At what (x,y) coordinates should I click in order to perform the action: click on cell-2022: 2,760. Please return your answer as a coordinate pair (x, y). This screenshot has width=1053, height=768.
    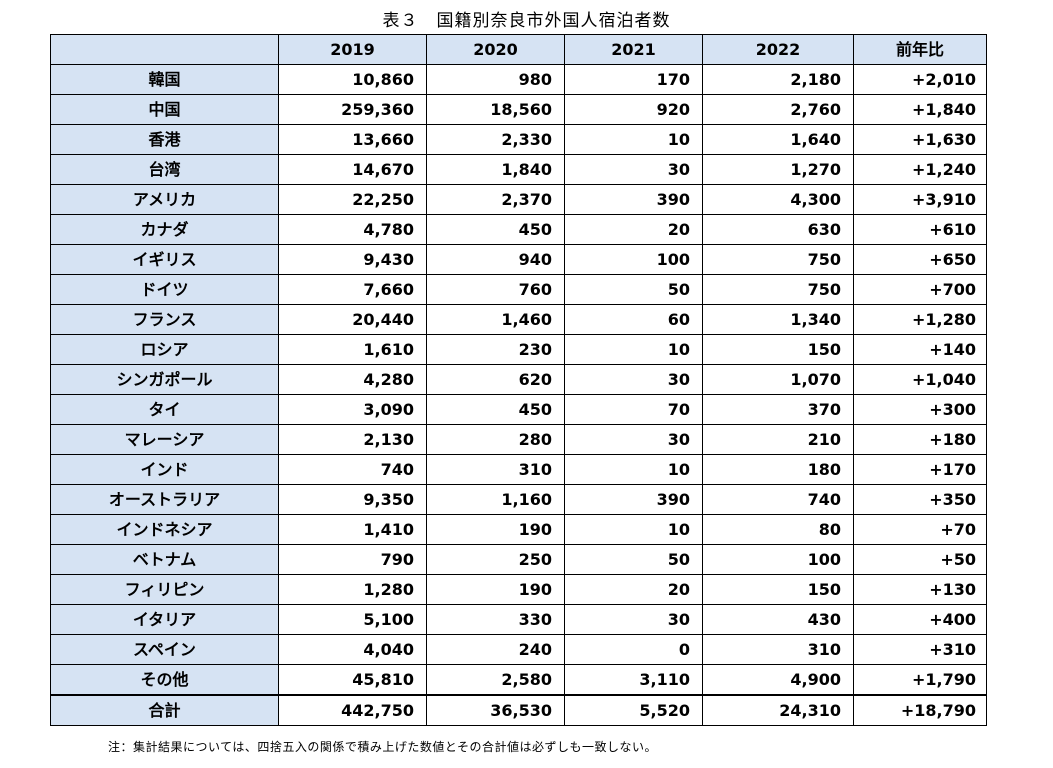
    Looking at the image, I should click on (778, 109).